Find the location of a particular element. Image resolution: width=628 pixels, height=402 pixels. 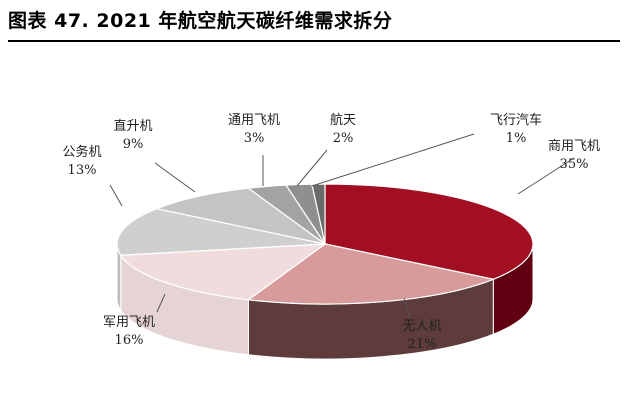

value-label: 9% is located at coordinates (133, 144).